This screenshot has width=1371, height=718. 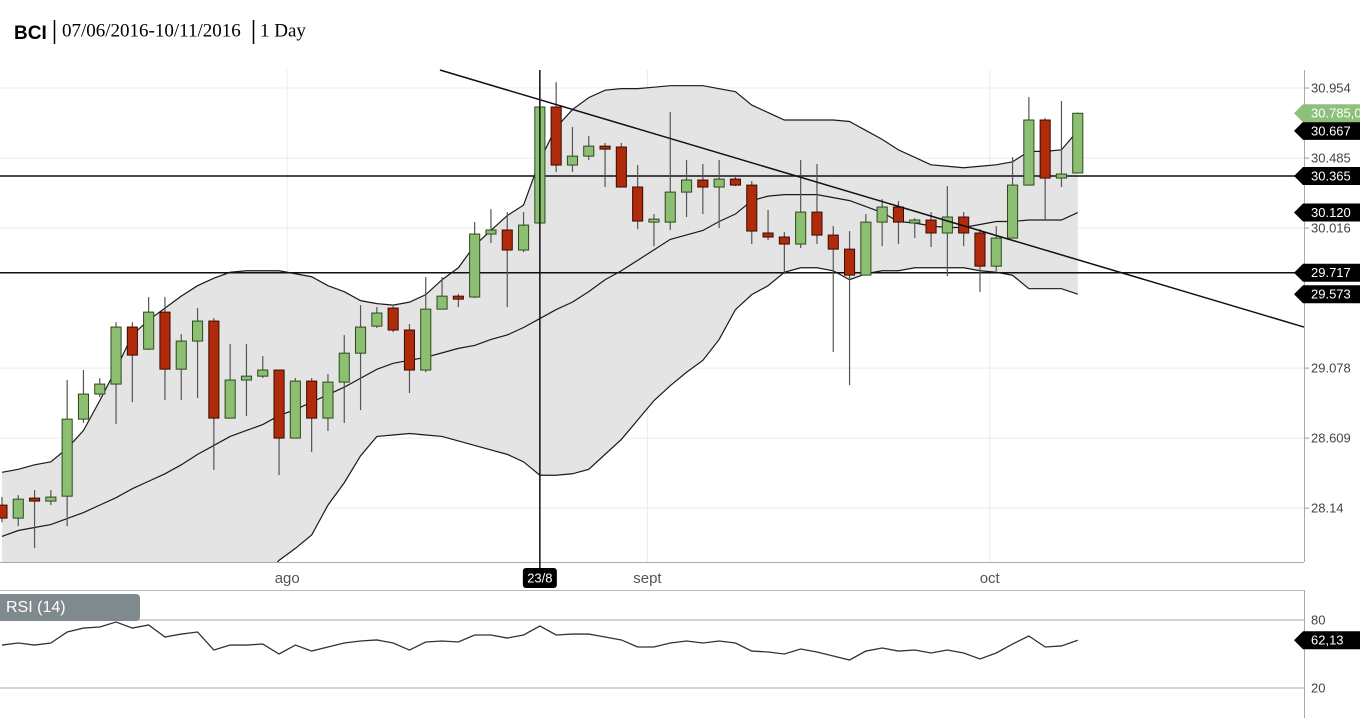 What do you see at coordinates (1327, 508) in the screenshot?
I see `y-tick-label: 28.14` at bounding box center [1327, 508].